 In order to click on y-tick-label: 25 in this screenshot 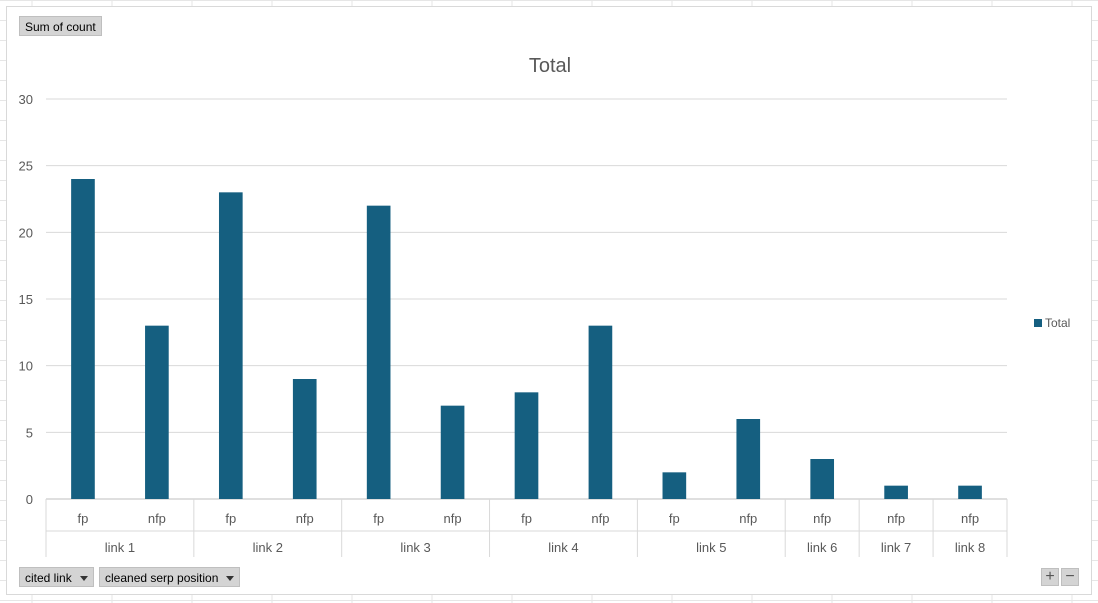, I will do `click(26, 166)`.